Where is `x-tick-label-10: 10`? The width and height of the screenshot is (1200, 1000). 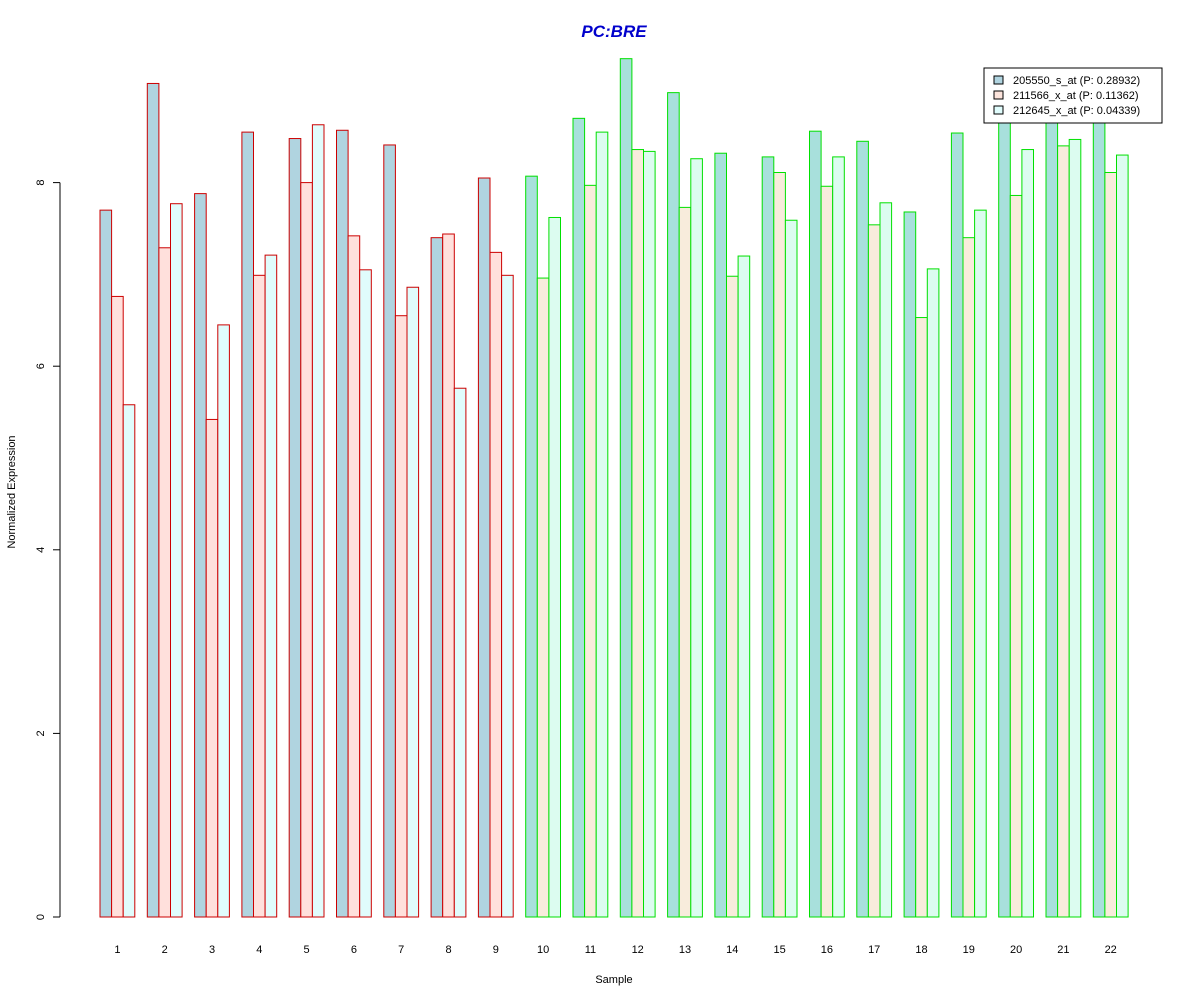
x-tick-label-10: 10 is located at coordinates (543, 950).